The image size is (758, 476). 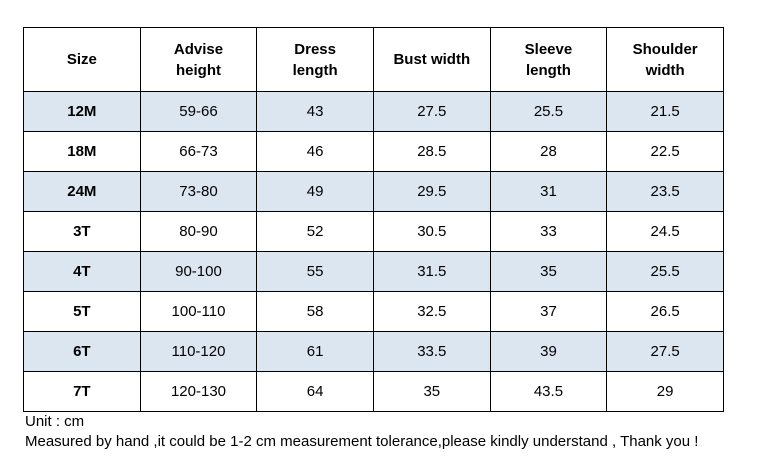 What do you see at coordinates (315, 391) in the screenshot?
I see `measure-cell: 64` at bounding box center [315, 391].